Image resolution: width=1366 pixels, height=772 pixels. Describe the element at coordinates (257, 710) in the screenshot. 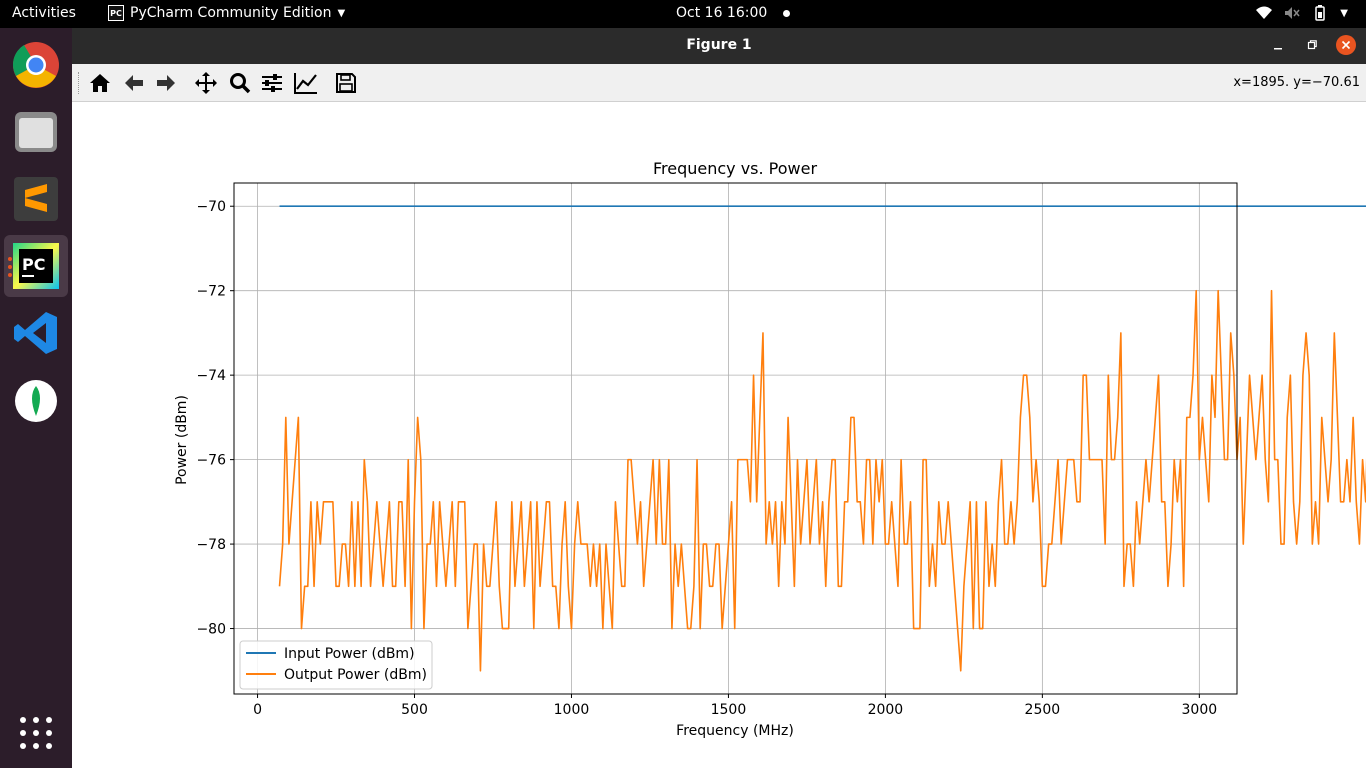

I see `x-tick-label: 0` at that location.